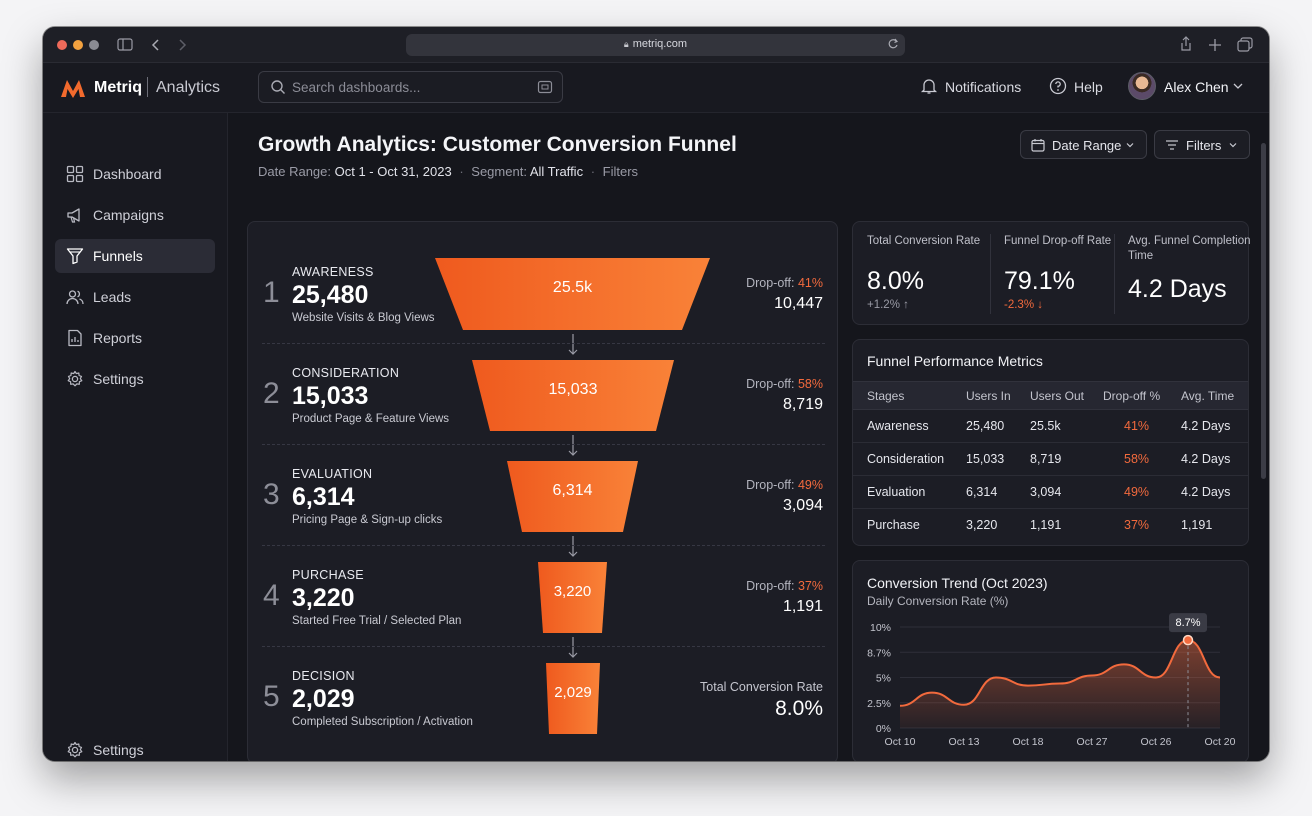  Describe the element at coordinates (135, 747) in the screenshot. I see `sidebar-footer-settings: Settings` at that location.